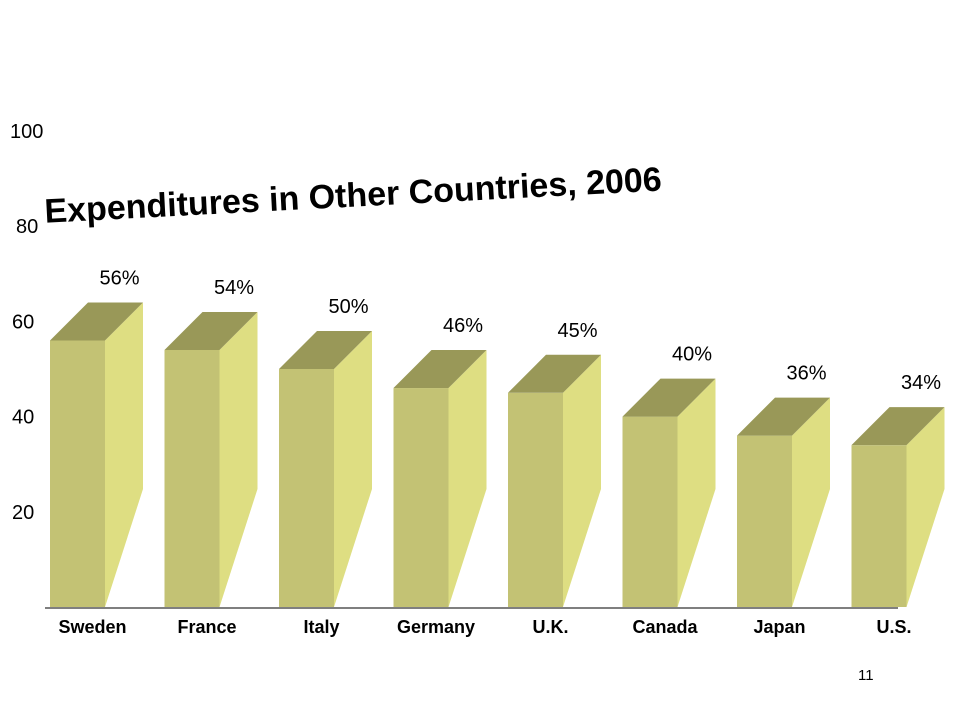 This screenshot has height=720, width=960. What do you see at coordinates (665, 627) in the screenshot?
I see `category-label: Canada` at bounding box center [665, 627].